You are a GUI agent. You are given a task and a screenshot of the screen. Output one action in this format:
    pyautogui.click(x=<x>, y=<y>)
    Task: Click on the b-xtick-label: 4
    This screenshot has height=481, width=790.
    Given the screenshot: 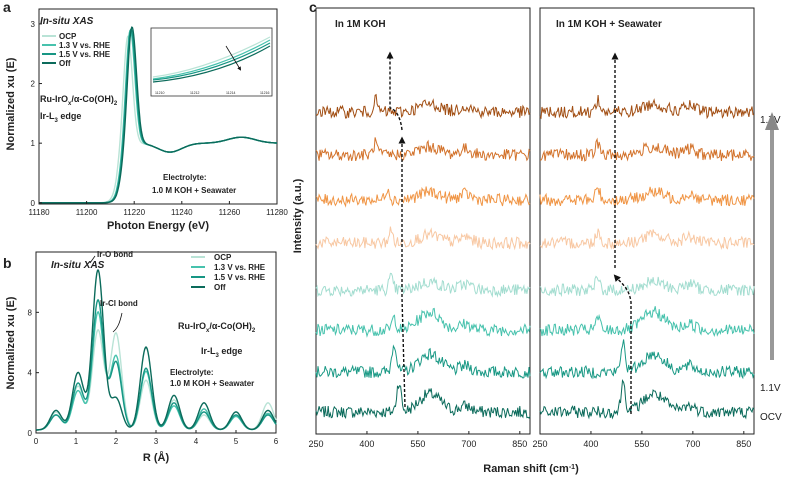 What is the action you would take?
    pyautogui.click(x=196, y=441)
    